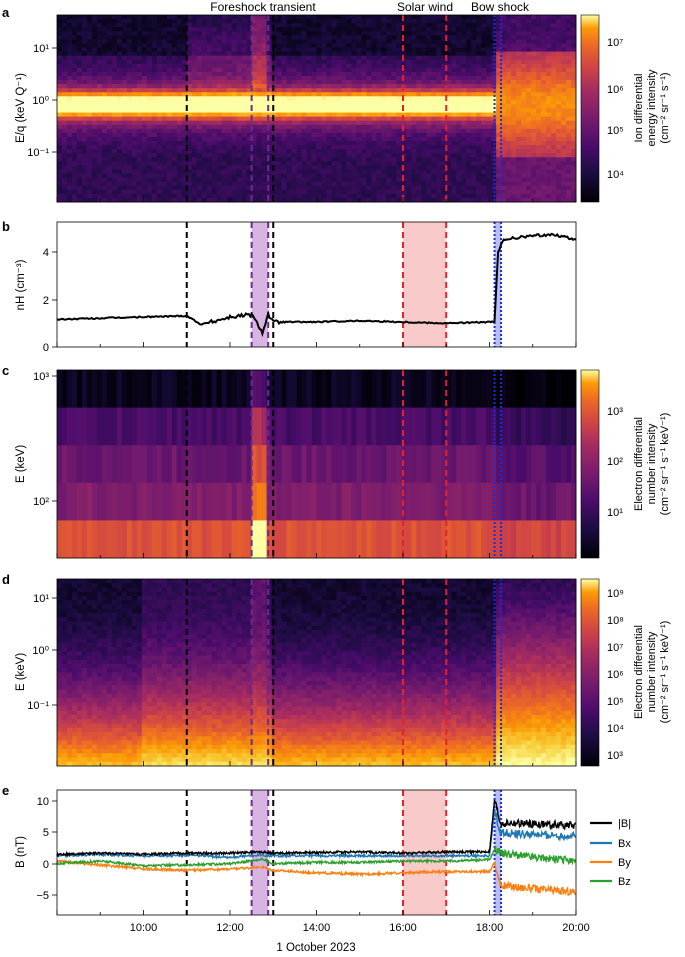  I want to click on ytick-a-3: 10⁻¹, so click(38, 153).